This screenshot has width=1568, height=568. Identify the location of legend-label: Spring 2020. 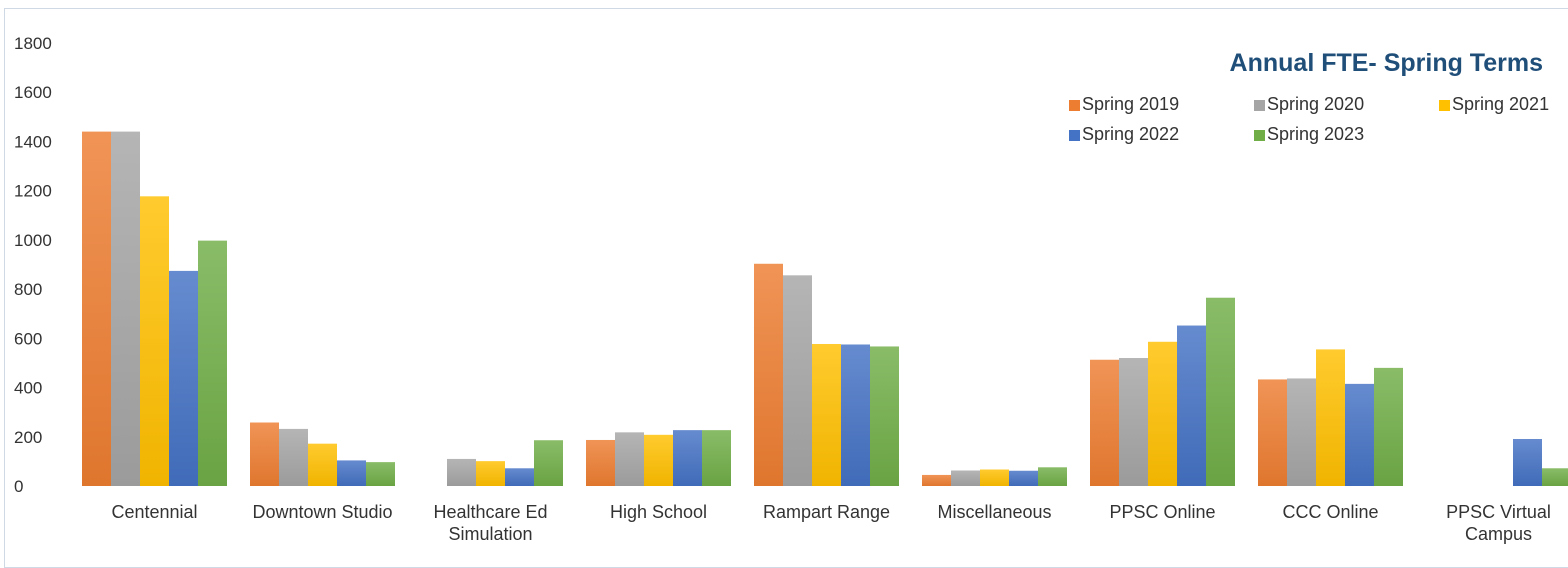
(1315, 104).